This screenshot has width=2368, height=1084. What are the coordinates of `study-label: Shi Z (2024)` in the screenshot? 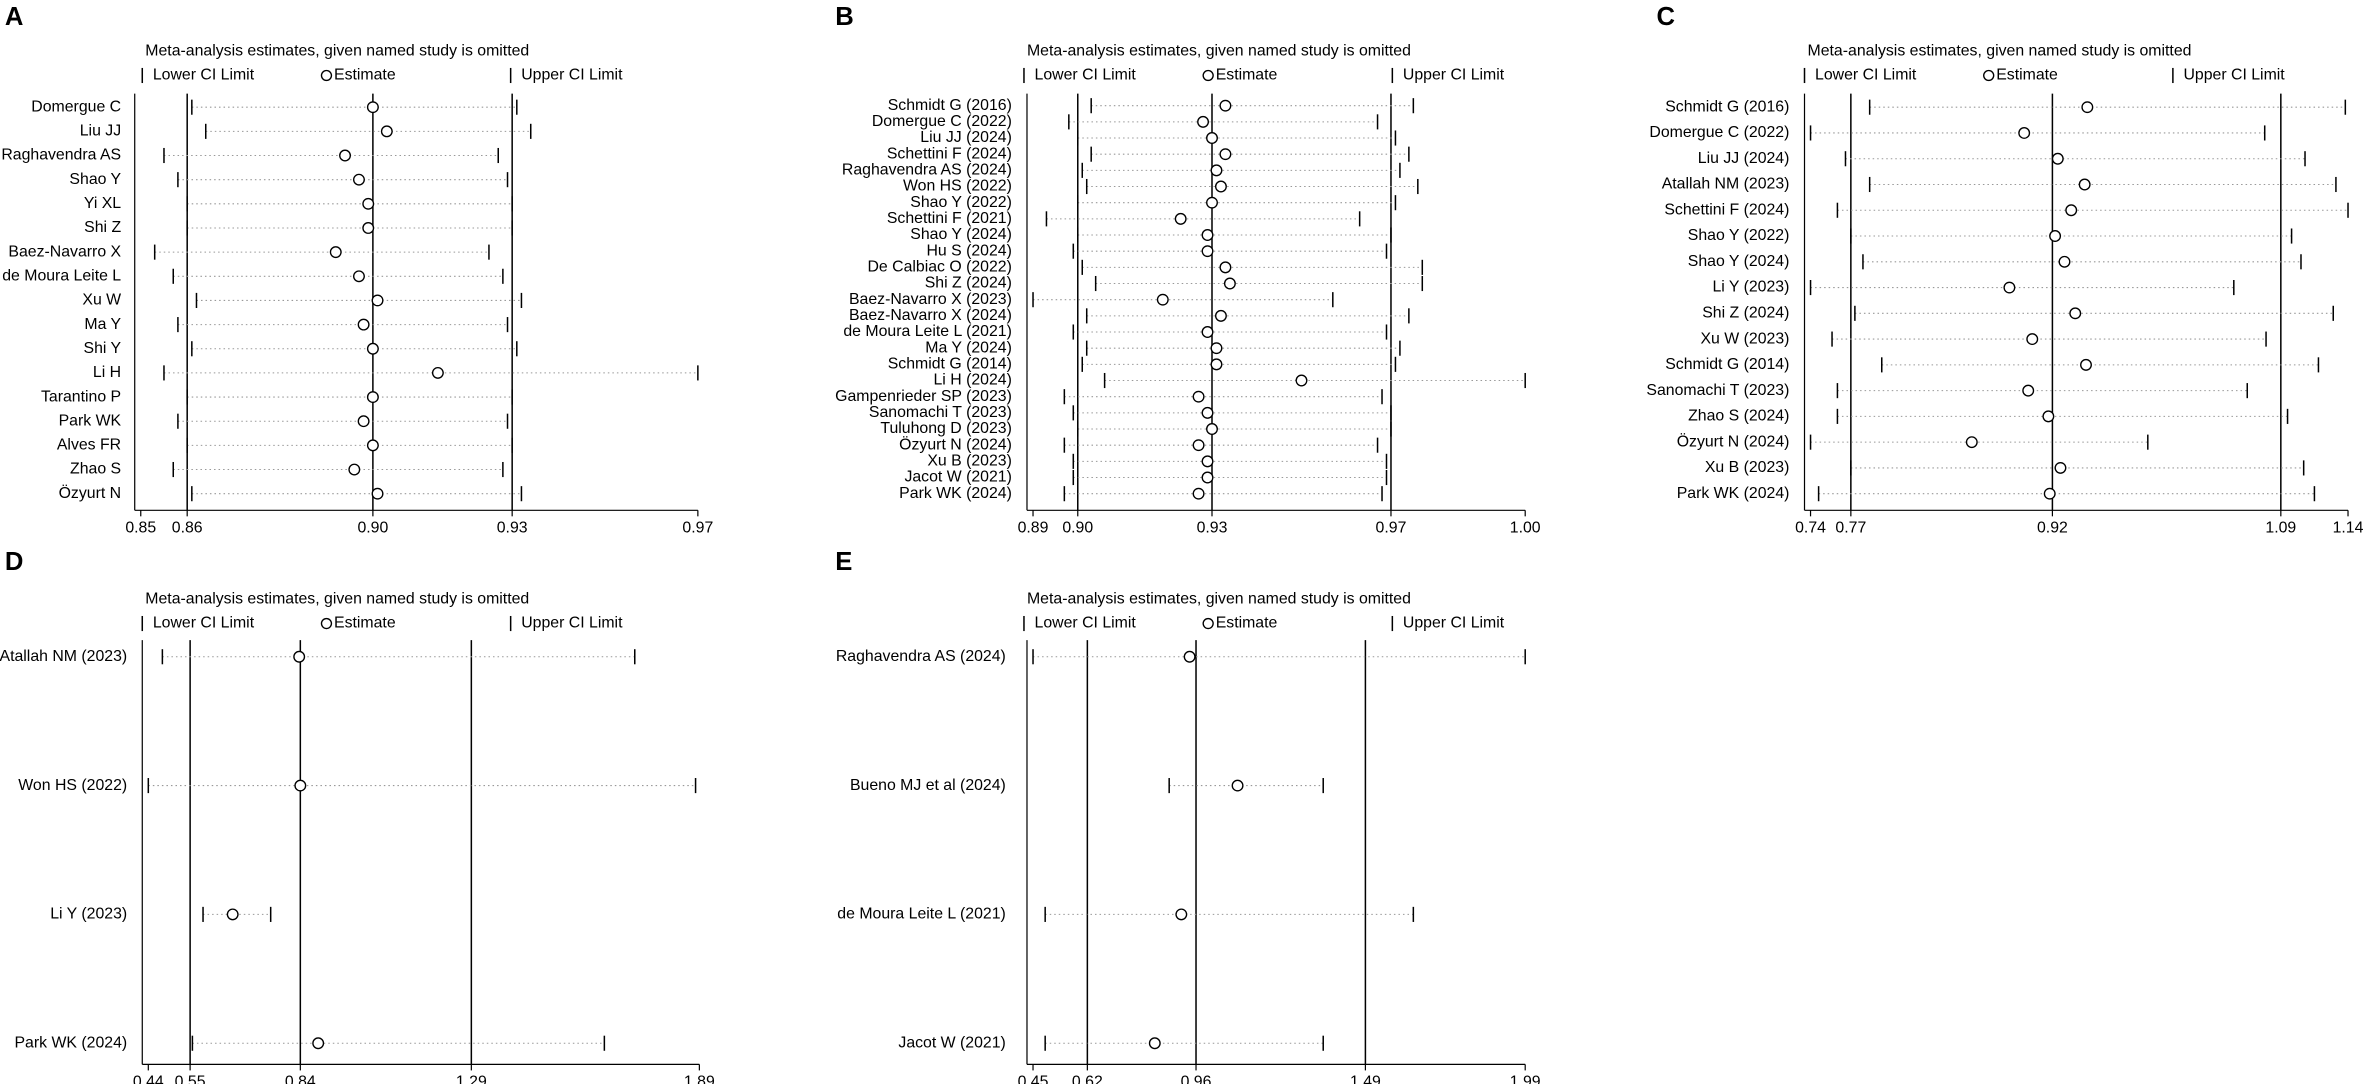 It's located at (1745, 313).